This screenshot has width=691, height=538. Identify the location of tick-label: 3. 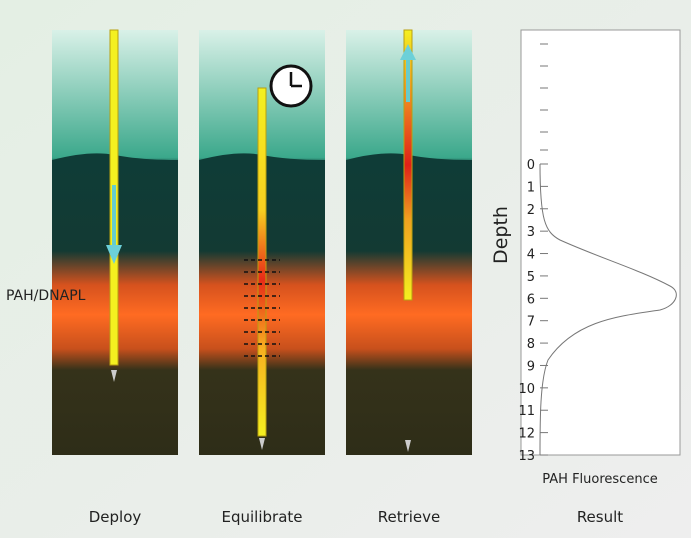
(531, 232).